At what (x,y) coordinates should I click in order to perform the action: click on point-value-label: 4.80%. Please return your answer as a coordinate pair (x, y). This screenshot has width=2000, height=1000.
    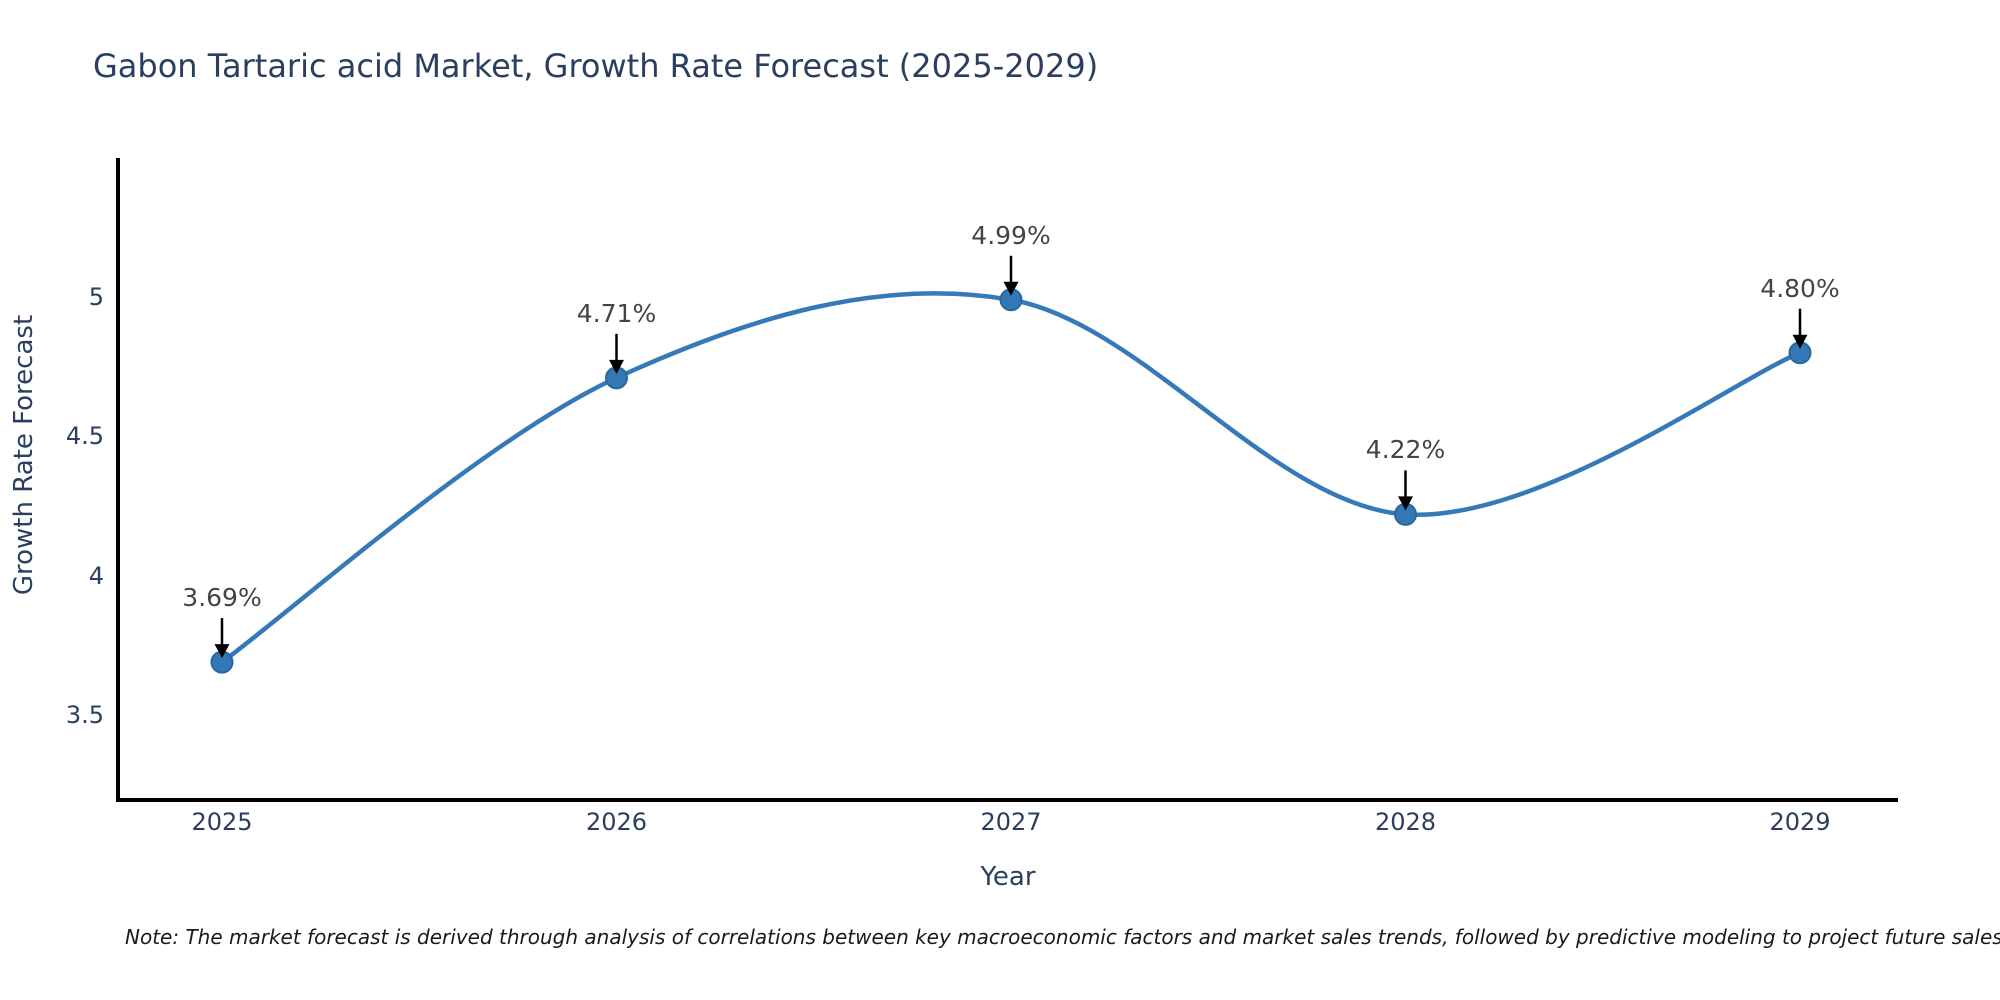
    Looking at the image, I should click on (1800, 288).